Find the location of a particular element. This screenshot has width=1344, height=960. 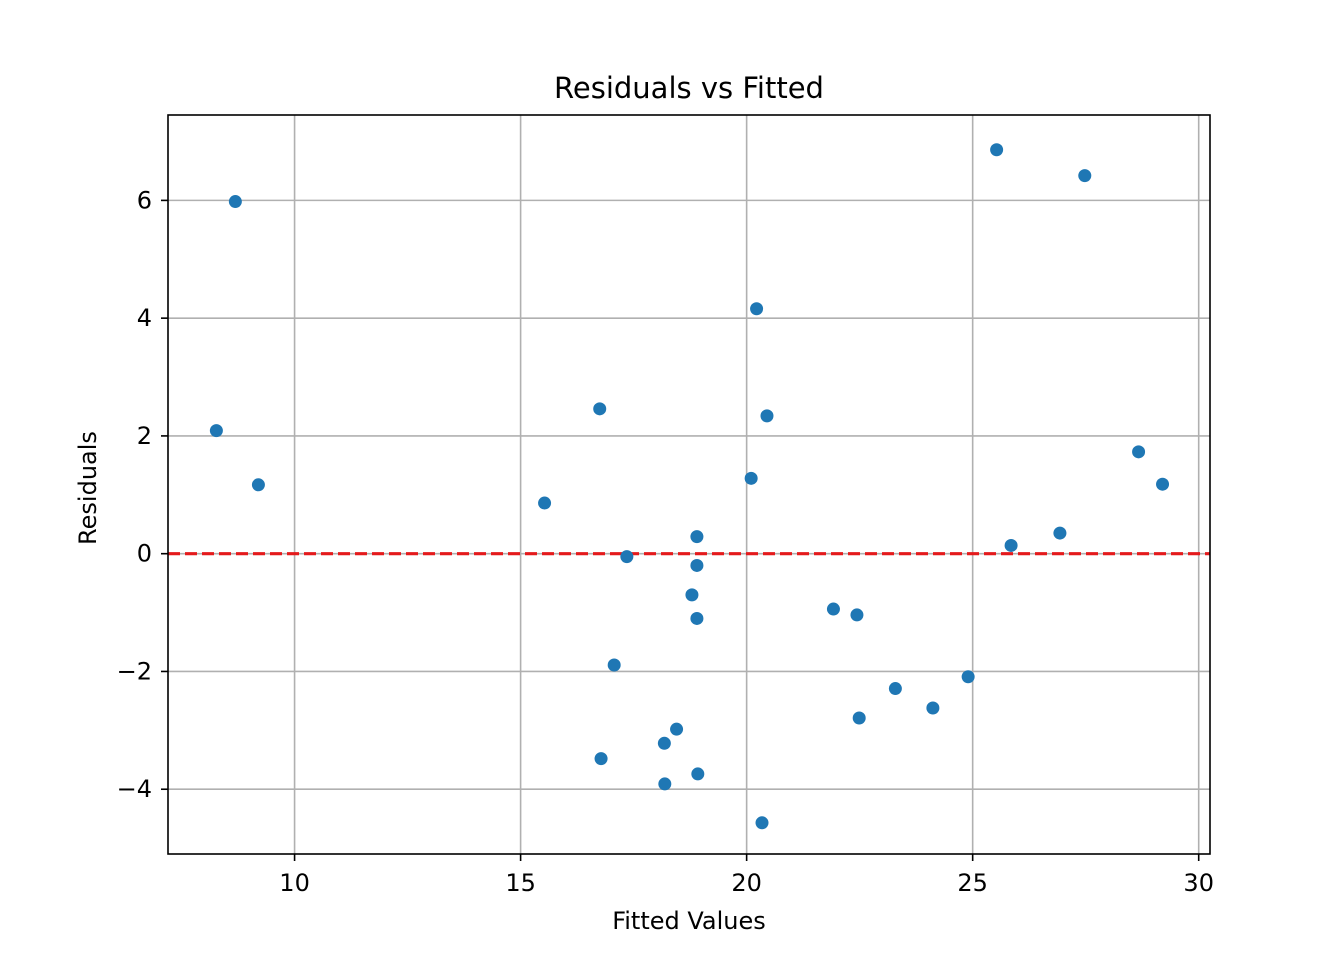

chart-title: Residuals vs Fitted is located at coordinates (689, 88).